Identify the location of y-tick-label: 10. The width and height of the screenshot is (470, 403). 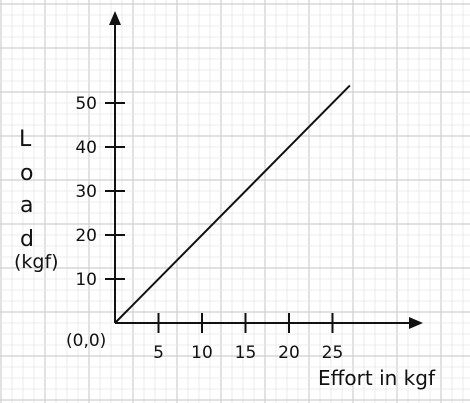
(86, 280).